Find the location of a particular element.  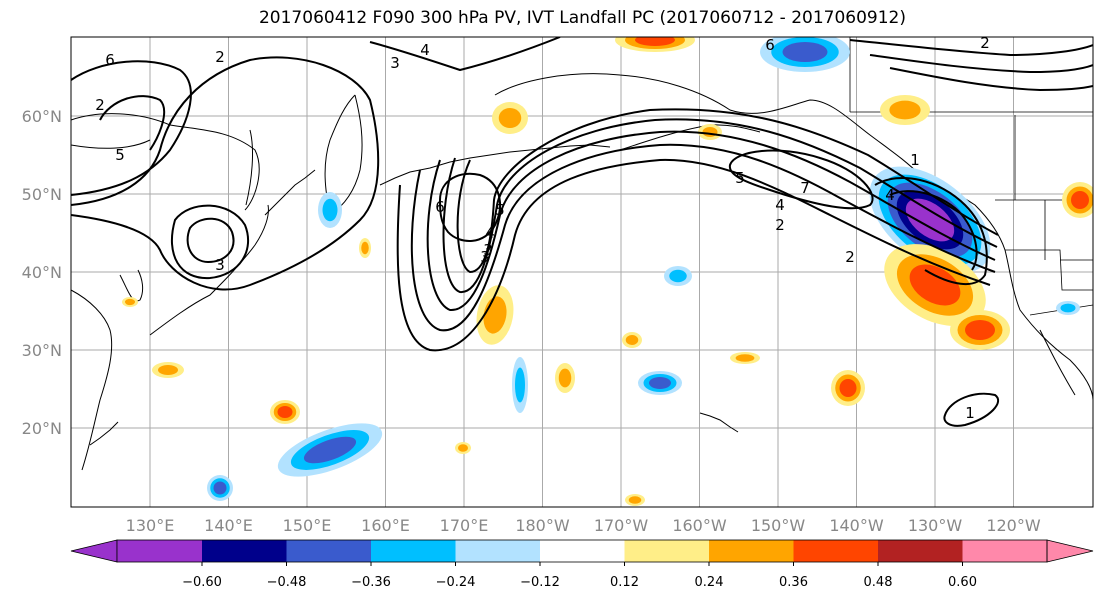

lon-label: 170°E is located at coordinates (464, 525).